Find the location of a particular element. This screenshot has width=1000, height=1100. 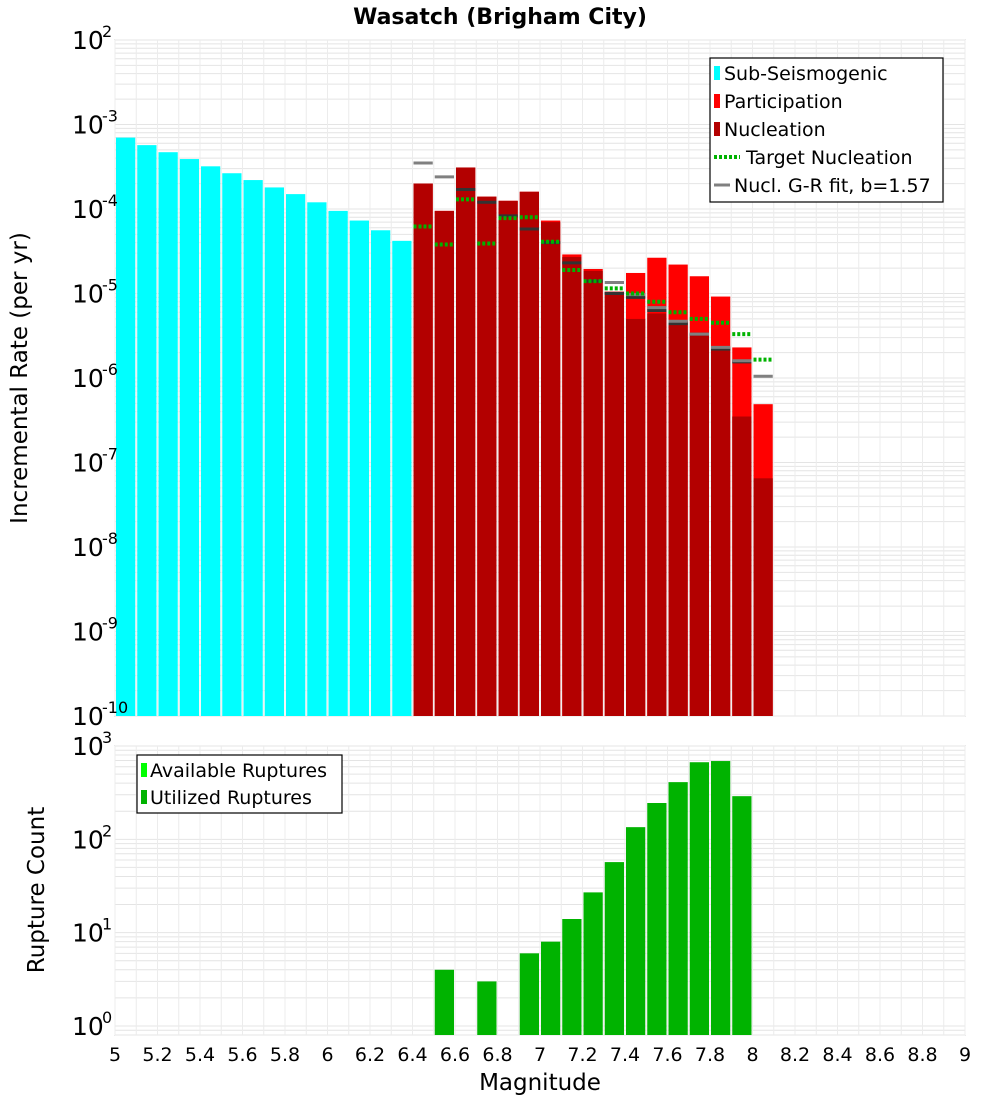

count-legend-box is located at coordinates (239, 784).